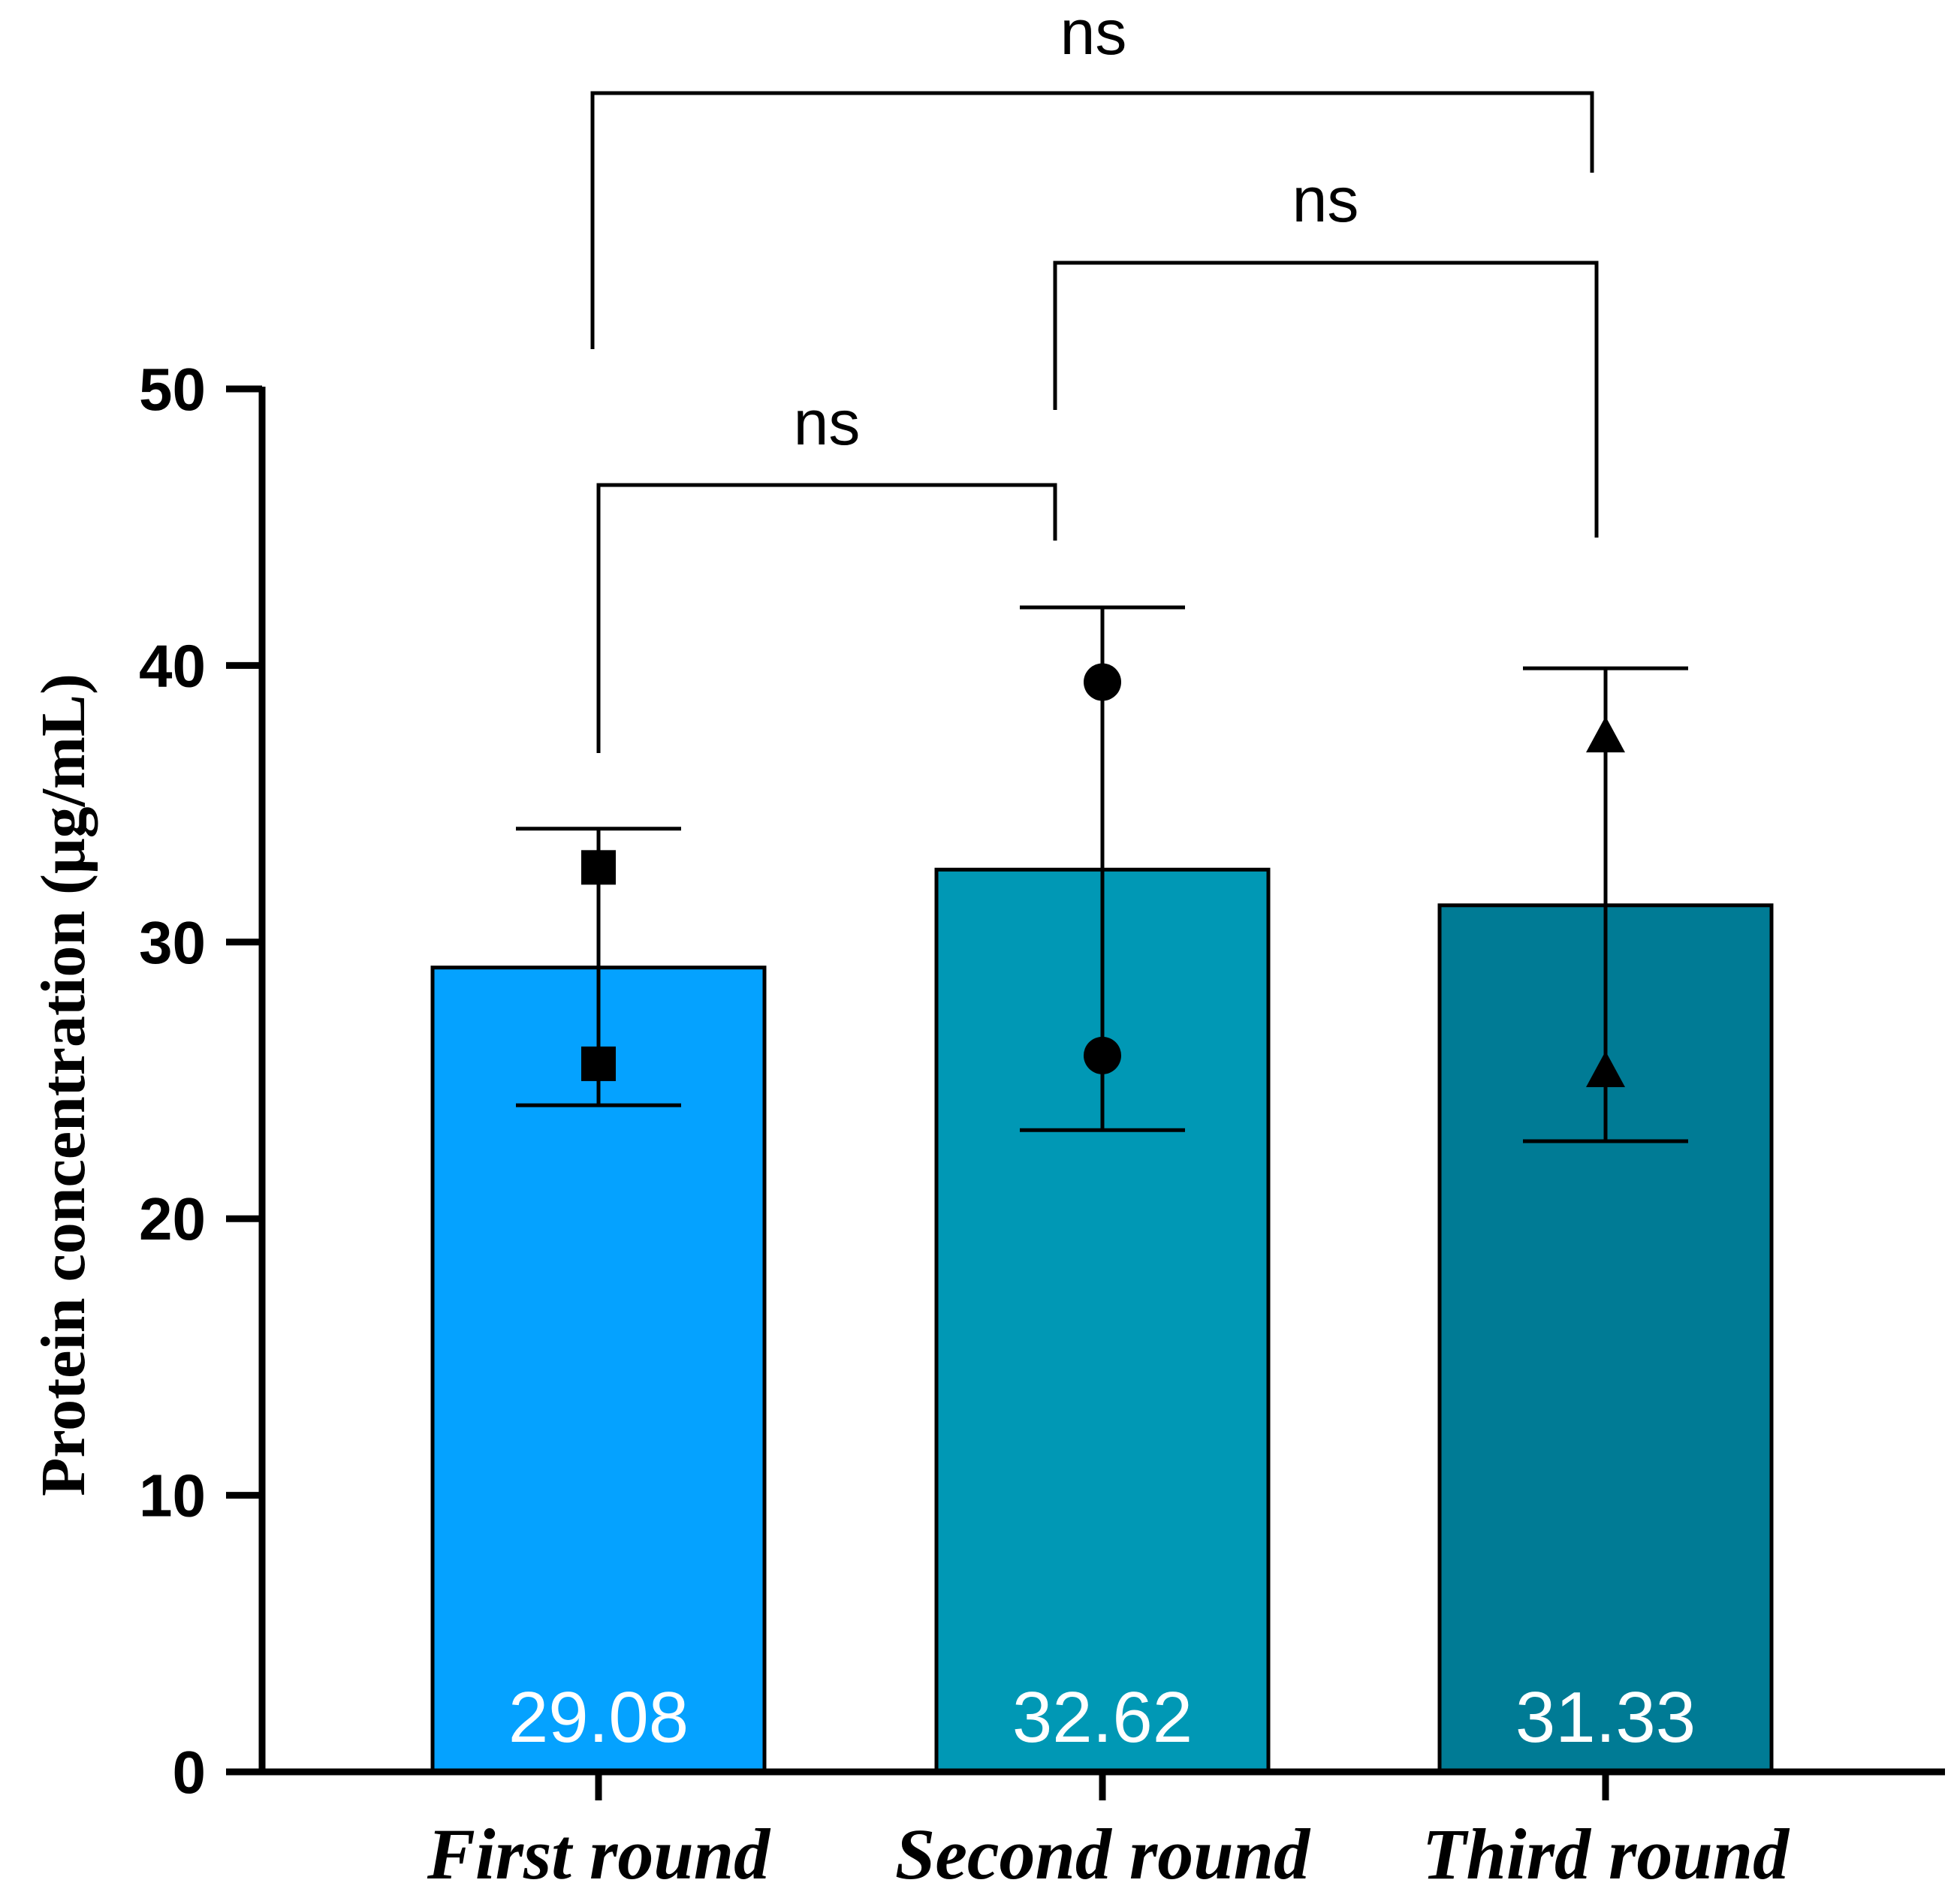 This screenshot has width=1957, height=1904. I want to click on x-tick-label-3: Third round, so click(1606, 1854).